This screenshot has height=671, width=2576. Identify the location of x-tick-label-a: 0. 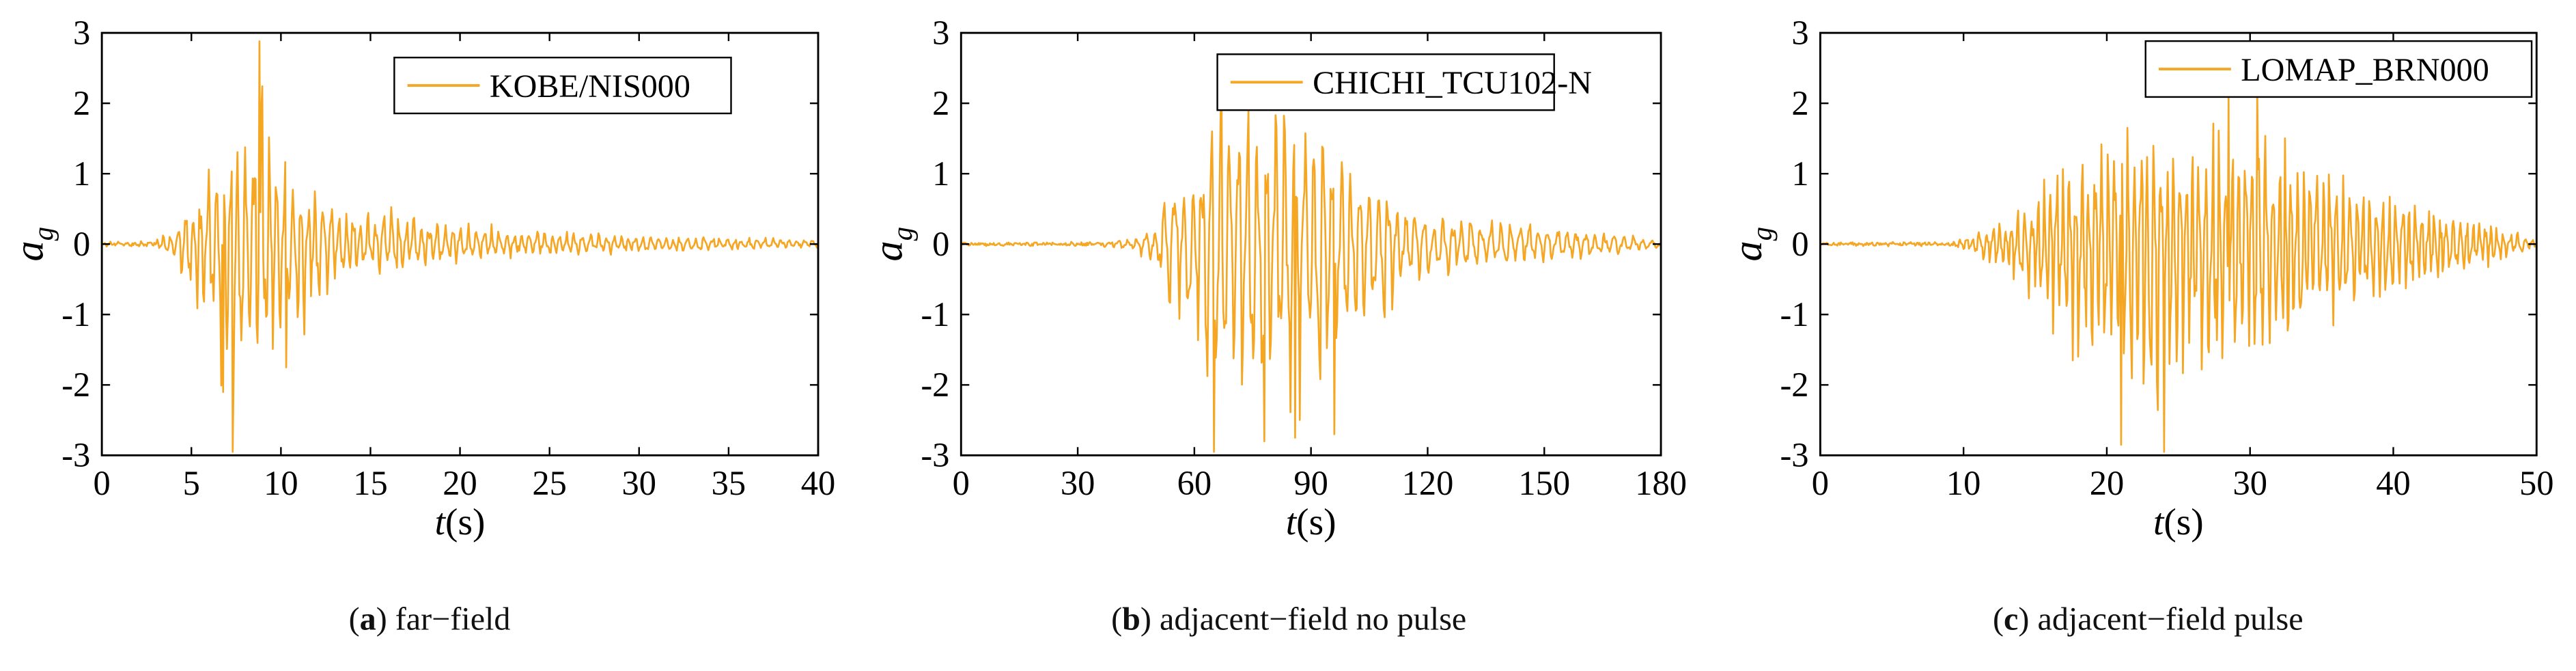
(102, 483).